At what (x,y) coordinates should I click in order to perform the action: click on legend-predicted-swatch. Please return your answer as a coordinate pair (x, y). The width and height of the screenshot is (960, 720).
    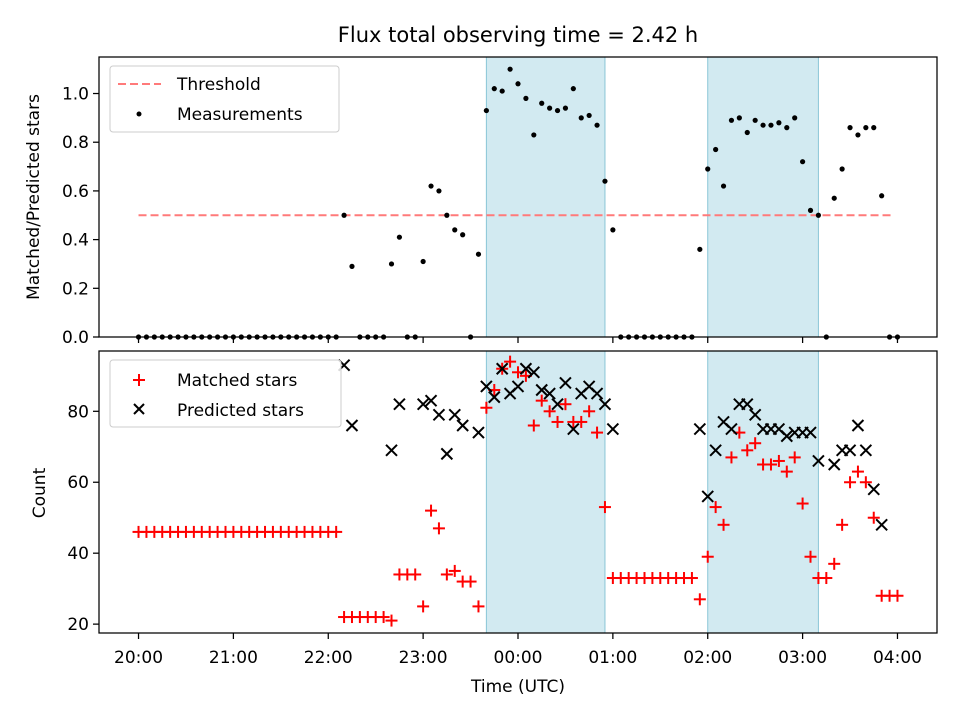
    Looking at the image, I should click on (139, 409).